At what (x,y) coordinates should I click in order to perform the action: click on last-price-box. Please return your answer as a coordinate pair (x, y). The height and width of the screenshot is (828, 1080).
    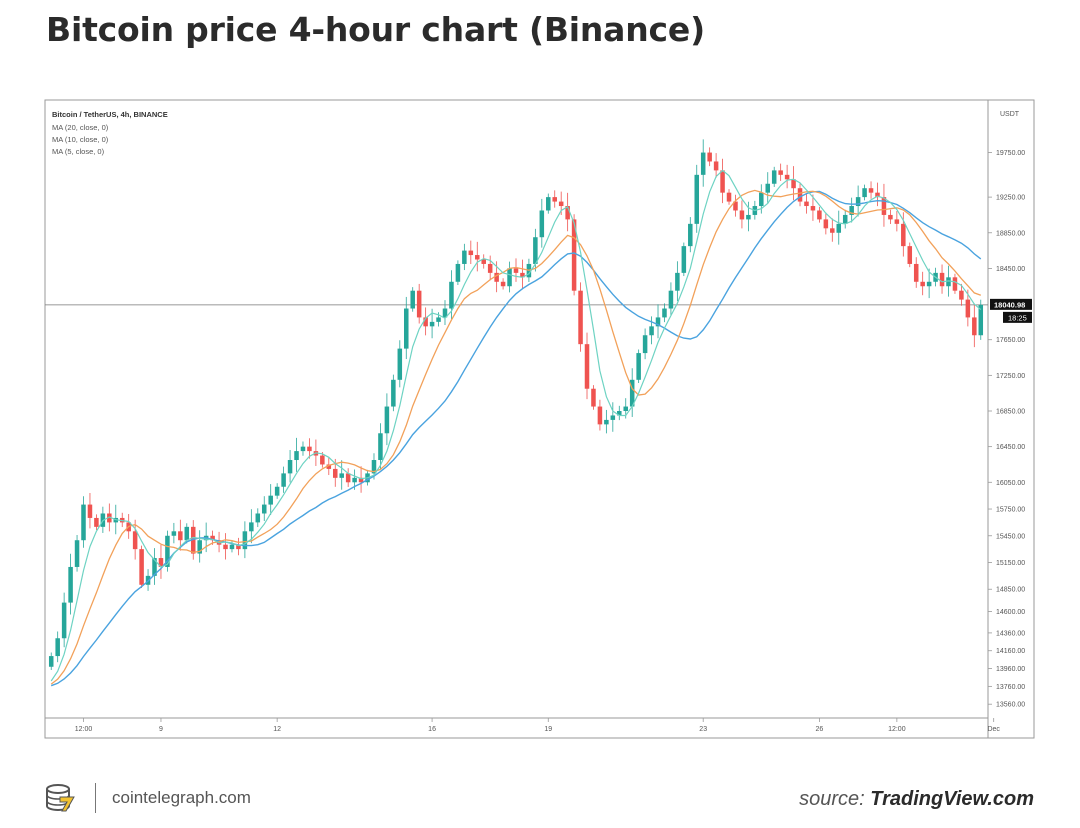
    Looking at the image, I should click on (1011, 304).